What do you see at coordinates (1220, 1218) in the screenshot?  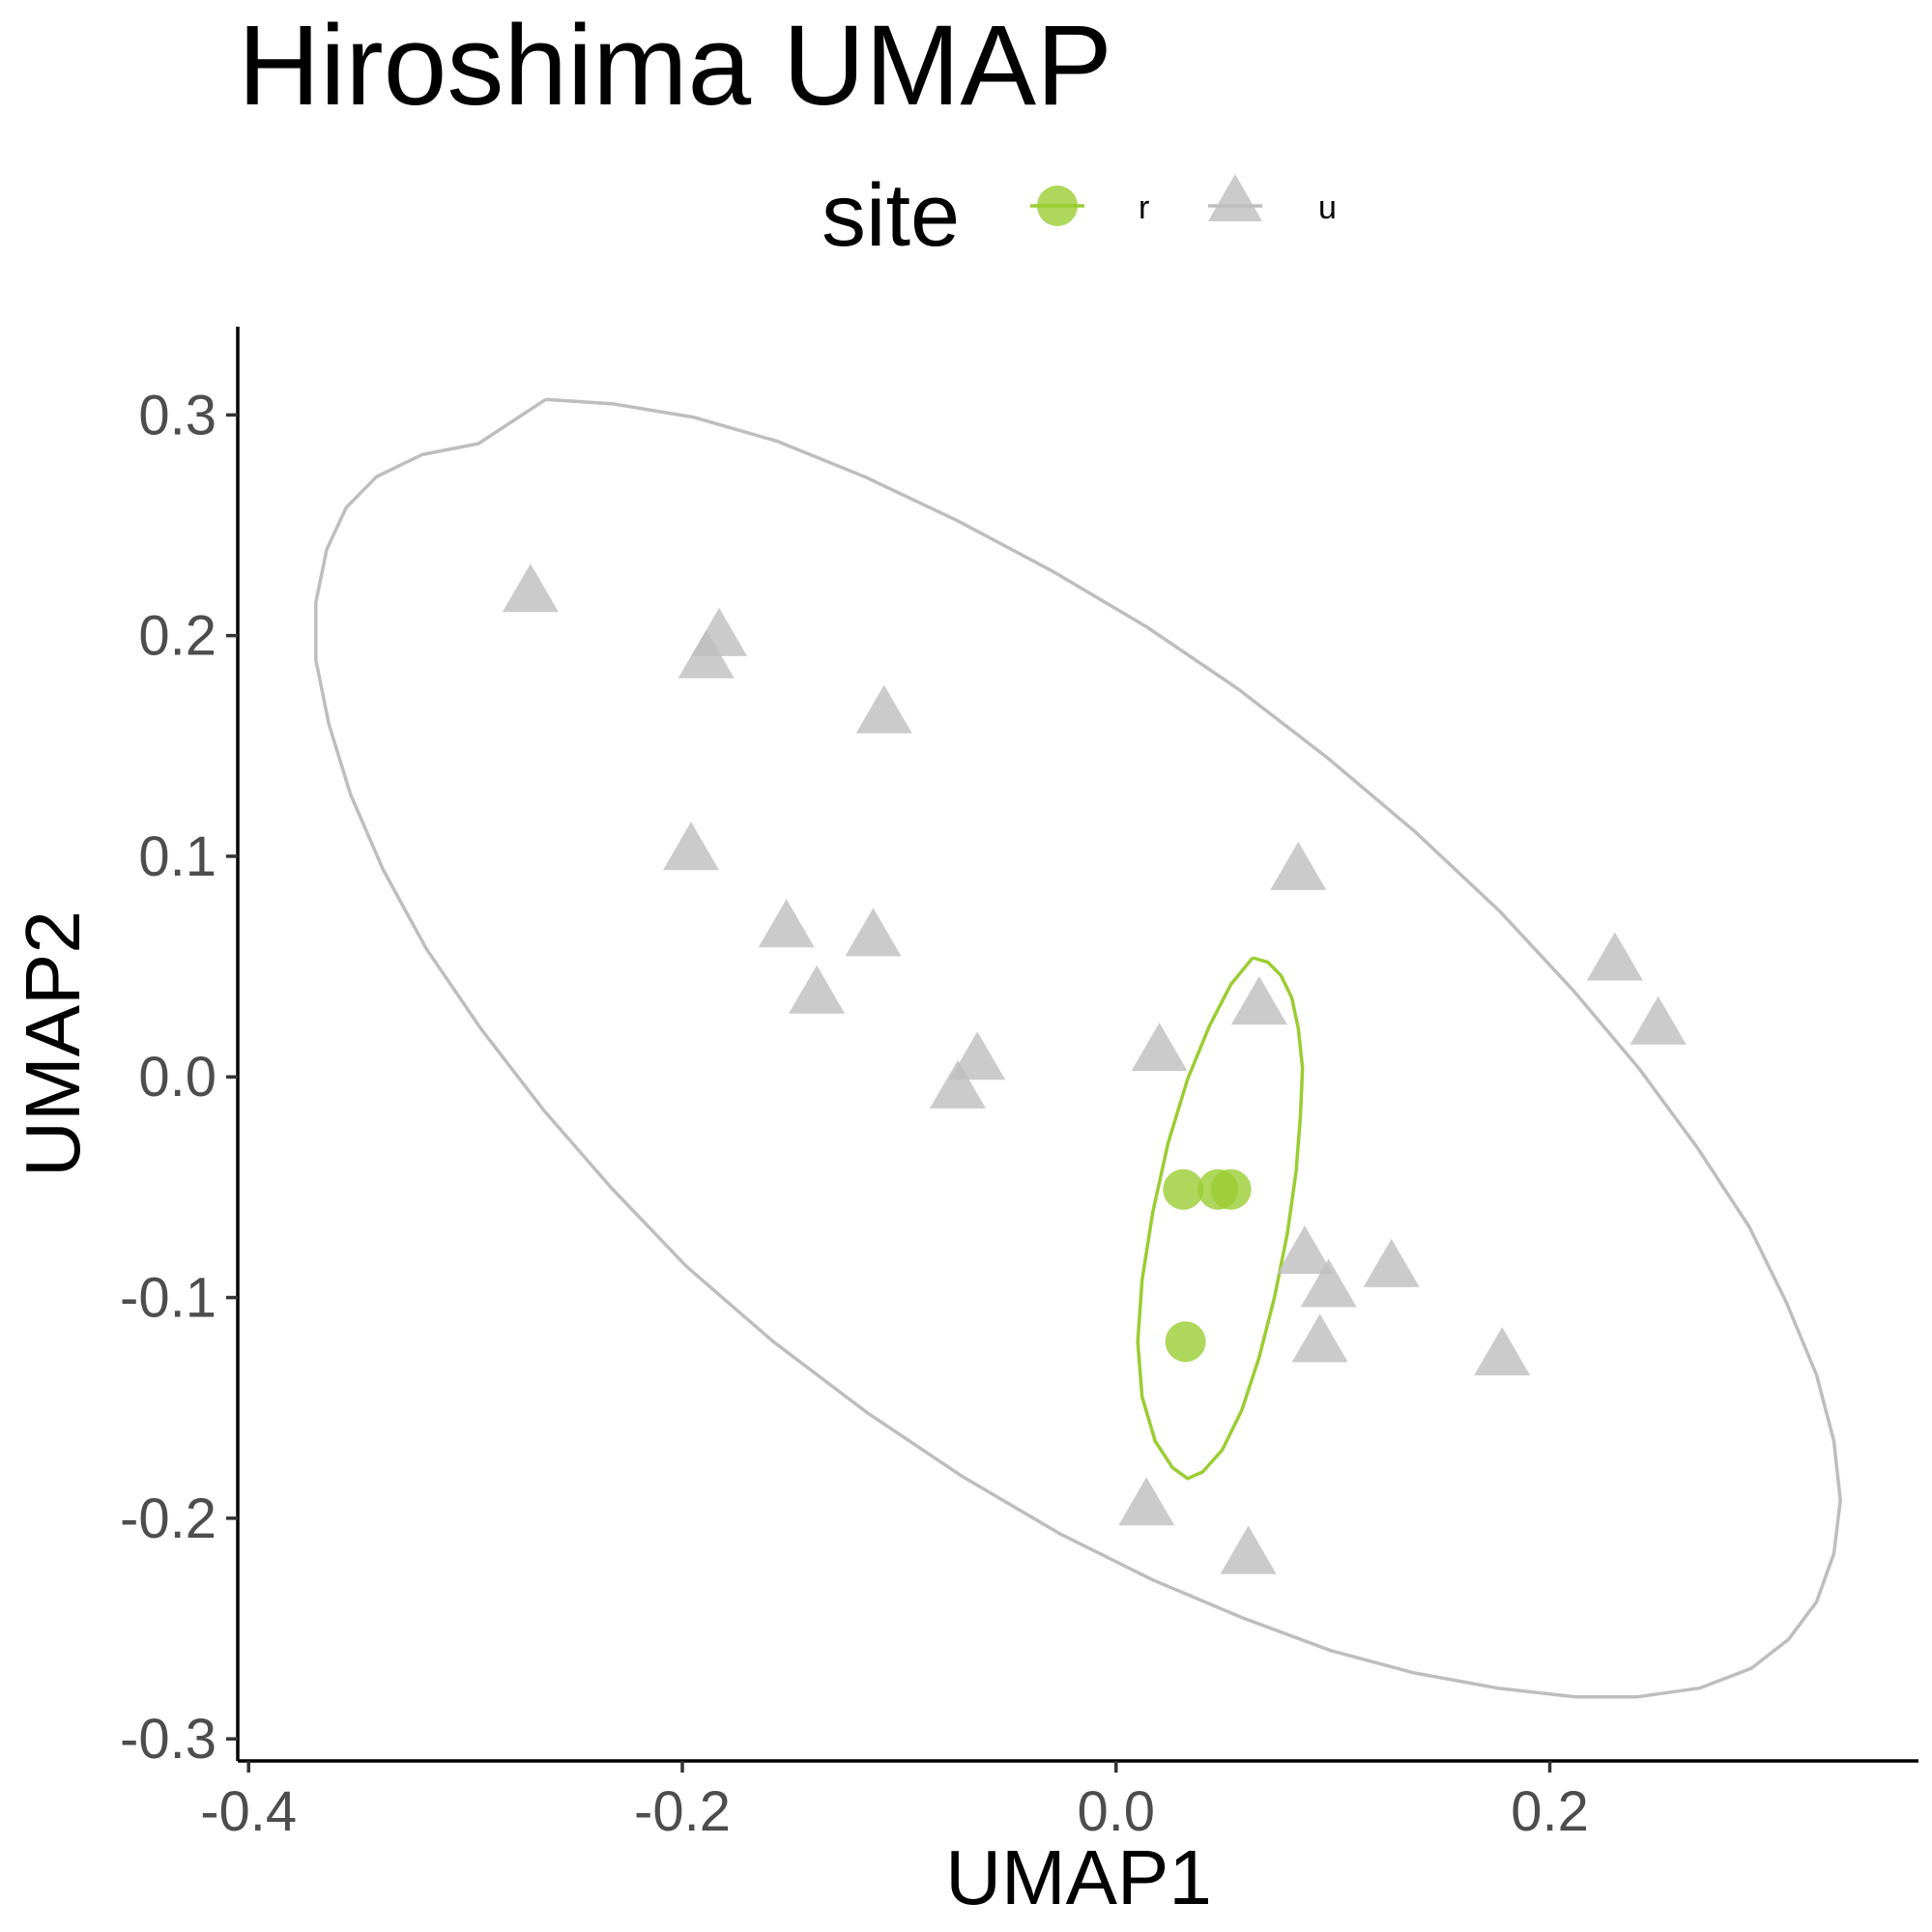 I see `ellipse-r` at bounding box center [1220, 1218].